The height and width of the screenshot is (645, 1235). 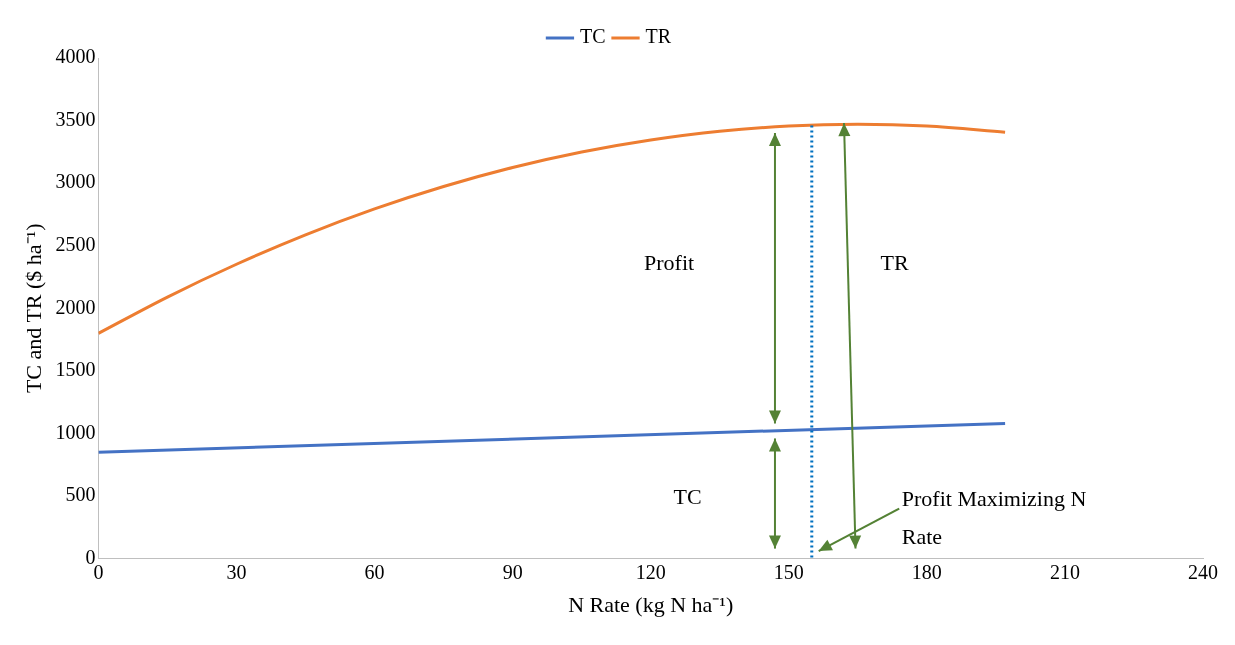 What do you see at coordinates (895, 263) in the screenshot?
I see `annotation: TR` at bounding box center [895, 263].